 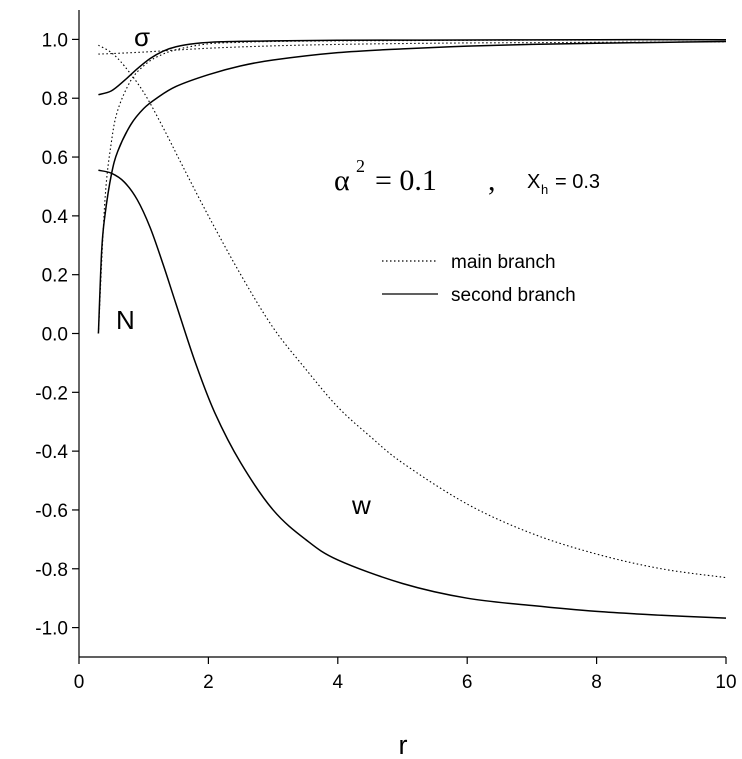 What do you see at coordinates (55, 217) in the screenshot?
I see `y-tick-label: 0.4` at bounding box center [55, 217].